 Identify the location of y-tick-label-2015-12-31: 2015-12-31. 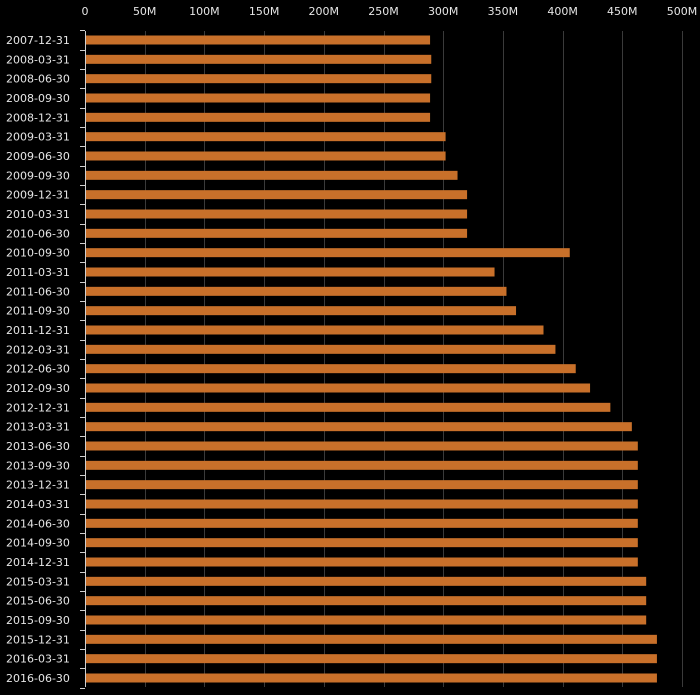
(38, 639).